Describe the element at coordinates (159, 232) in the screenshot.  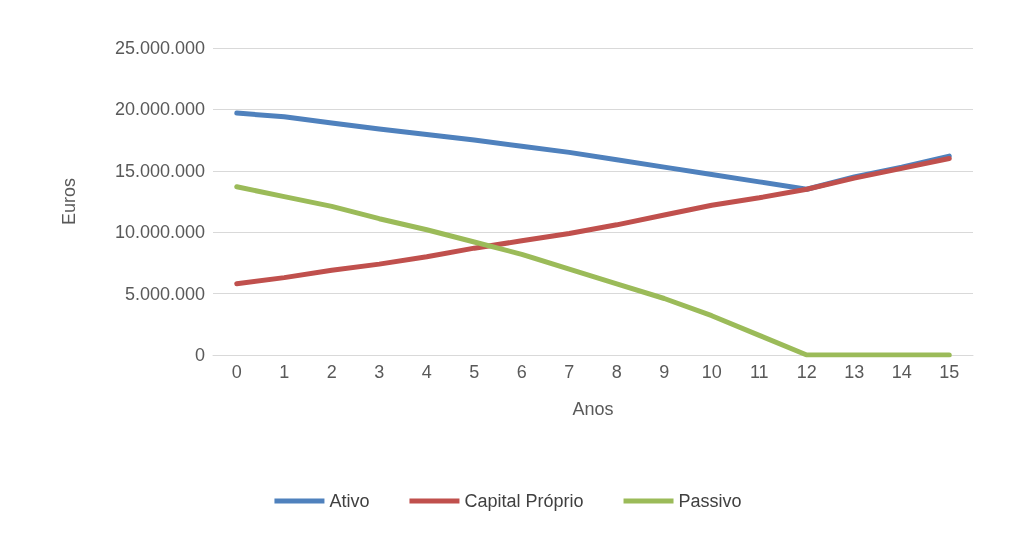
I see `y-tick-label: 10.000.000` at that location.